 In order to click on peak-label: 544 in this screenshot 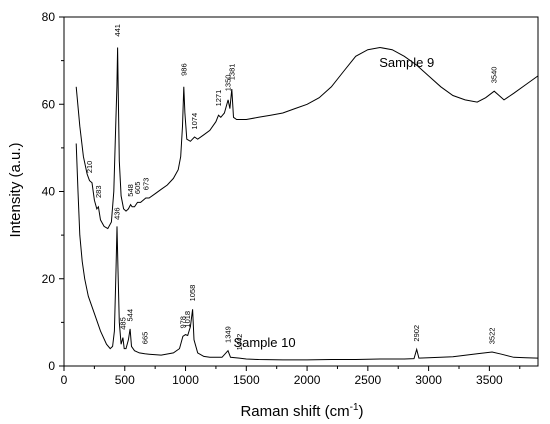, I will do `click(130, 315)`.